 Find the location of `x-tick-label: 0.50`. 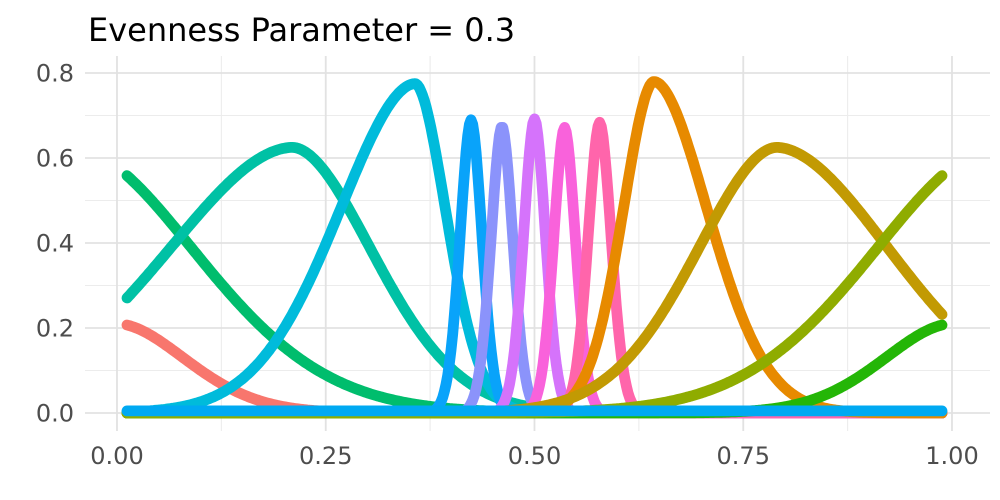

x-tick-label: 0.50 is located at coordinates (534, 456).